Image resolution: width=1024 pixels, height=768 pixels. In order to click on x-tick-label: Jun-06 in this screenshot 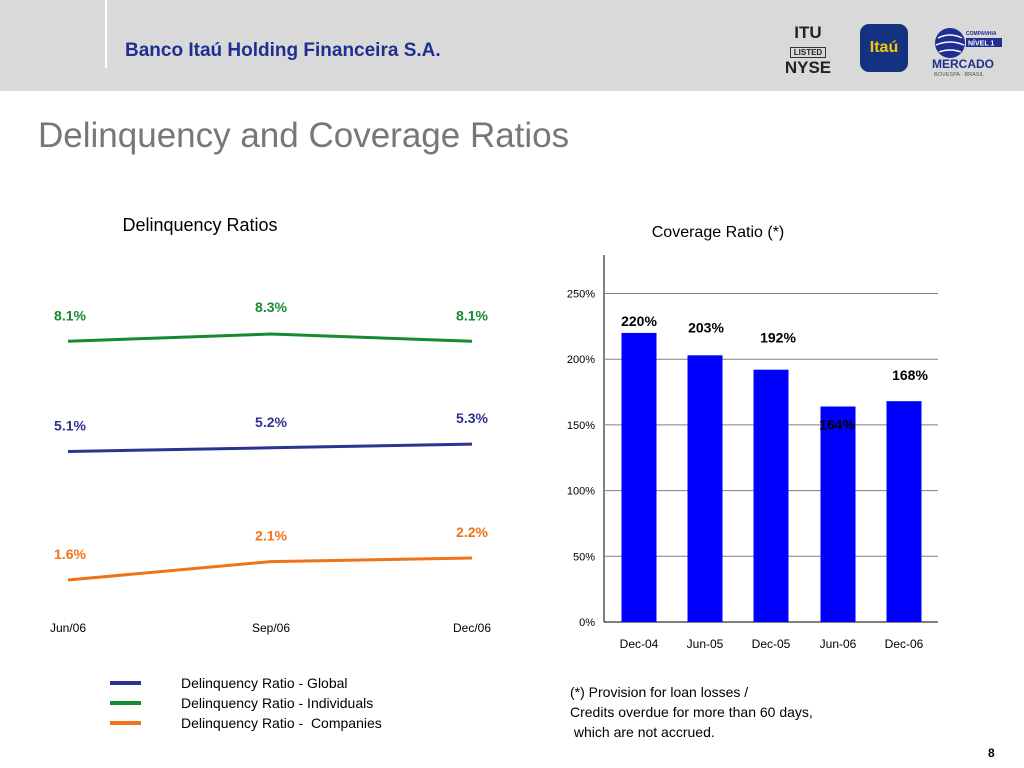, I will do `click(838, 644)`.